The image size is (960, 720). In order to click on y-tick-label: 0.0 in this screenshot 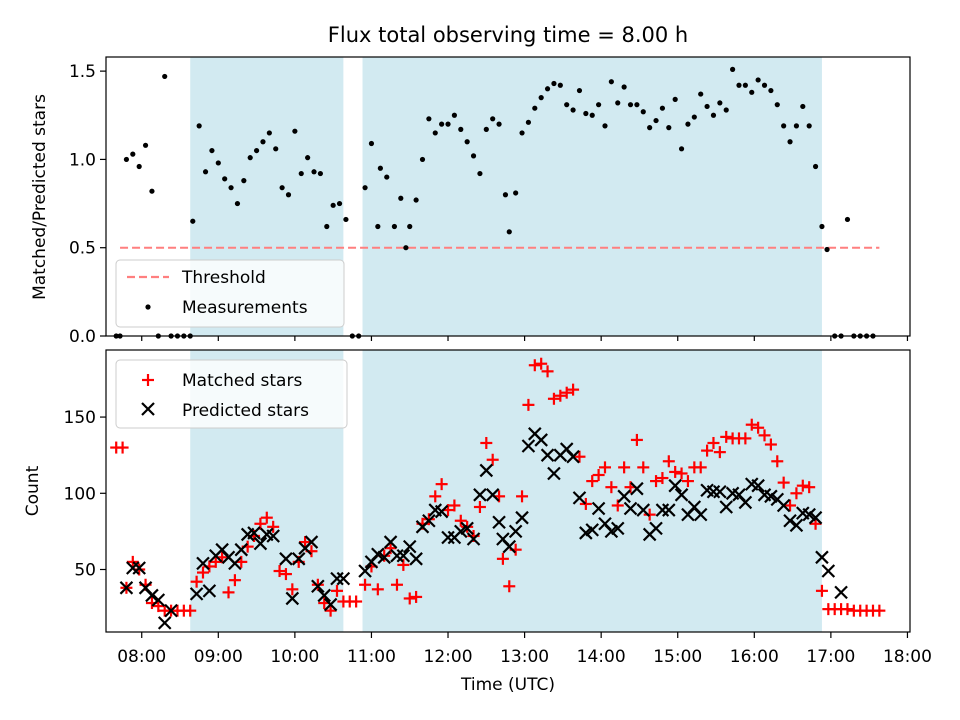, I will do `click(82, 337)`.